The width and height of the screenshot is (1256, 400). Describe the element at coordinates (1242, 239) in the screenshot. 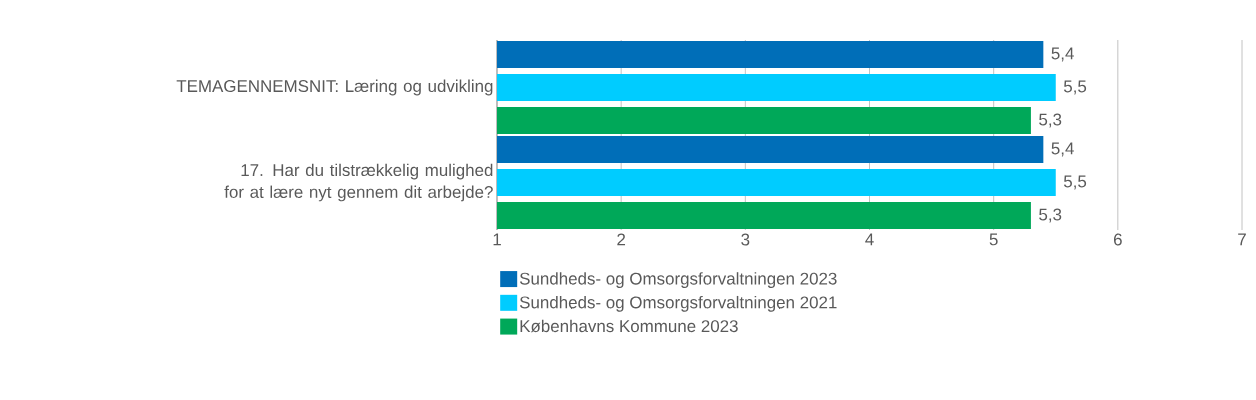

I see `x-tick-label: 7` at that location.